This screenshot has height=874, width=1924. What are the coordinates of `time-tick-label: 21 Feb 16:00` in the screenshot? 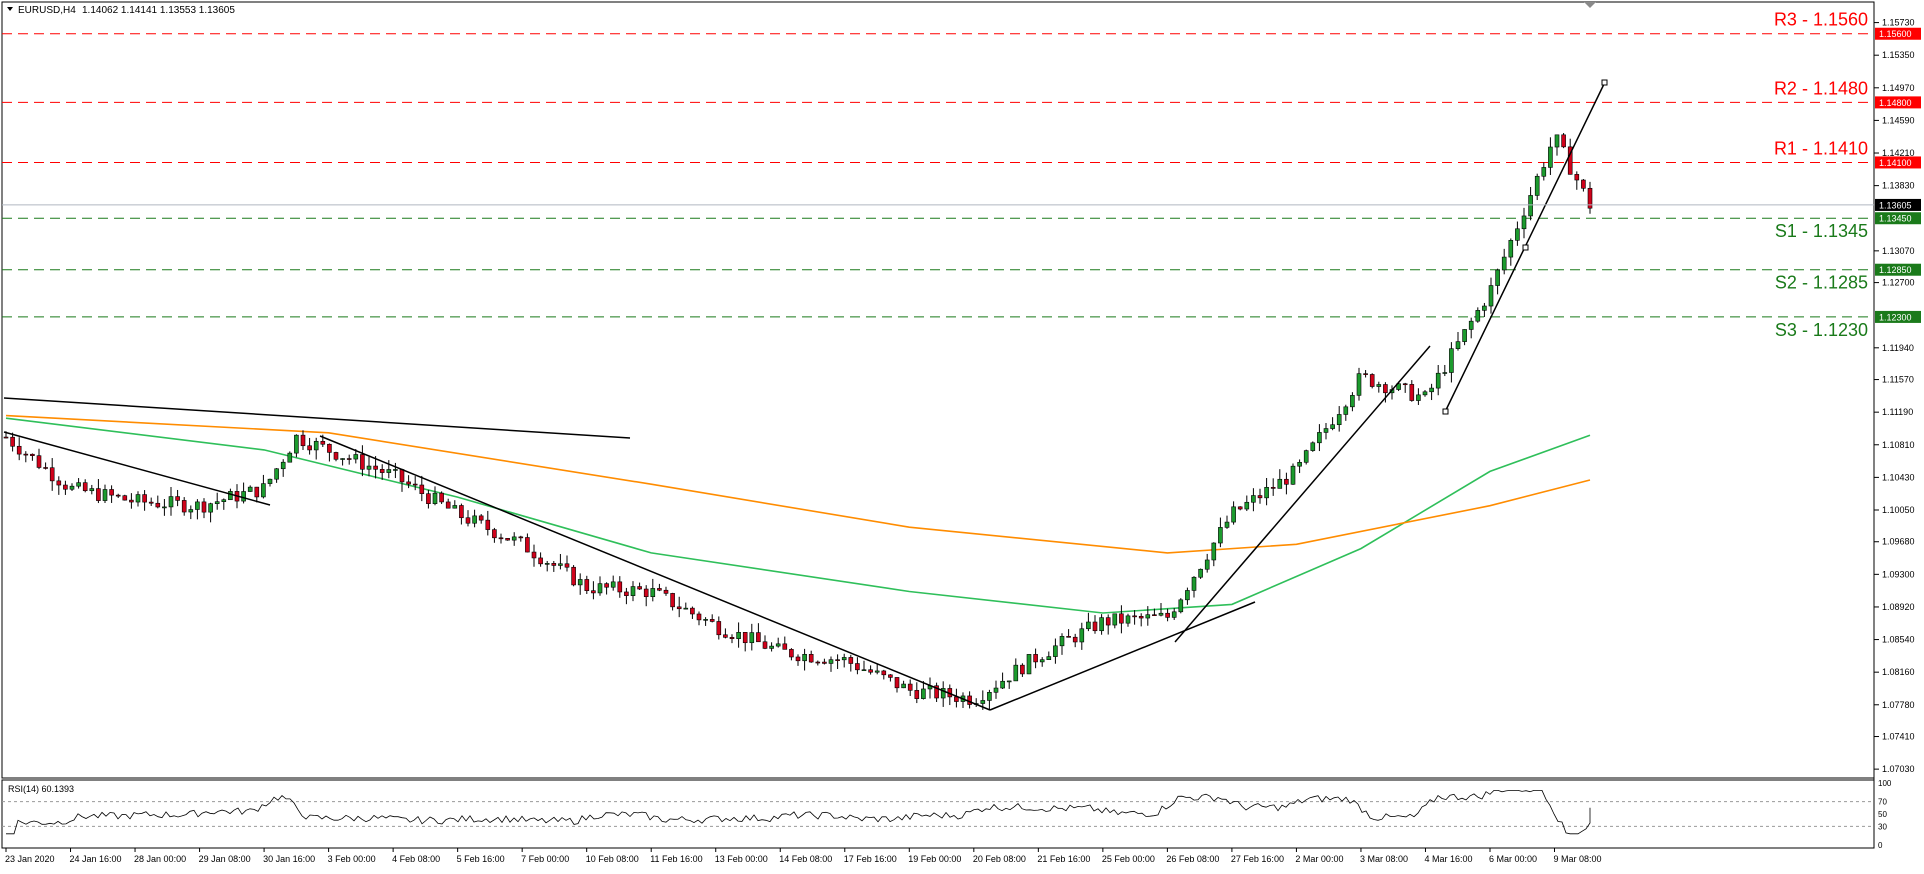 It's located at (1063, 859).